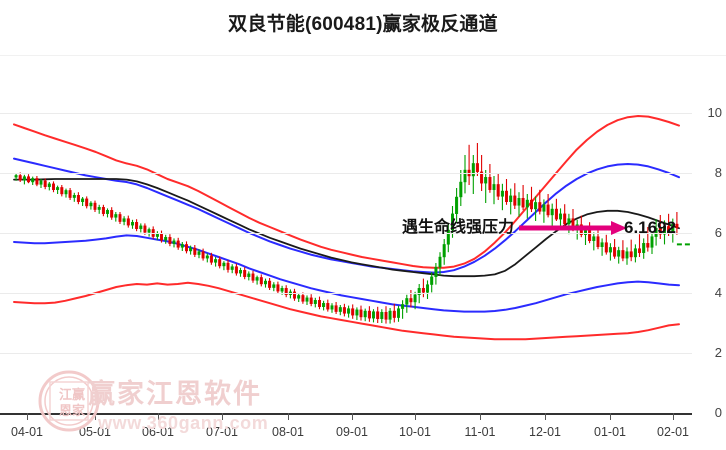 The image size is (726, 450). What do you see at coordinates (27, 432) in the screenshot?
I see `x-axis-tick-label: 04-01` at bounding box center [27, 432].